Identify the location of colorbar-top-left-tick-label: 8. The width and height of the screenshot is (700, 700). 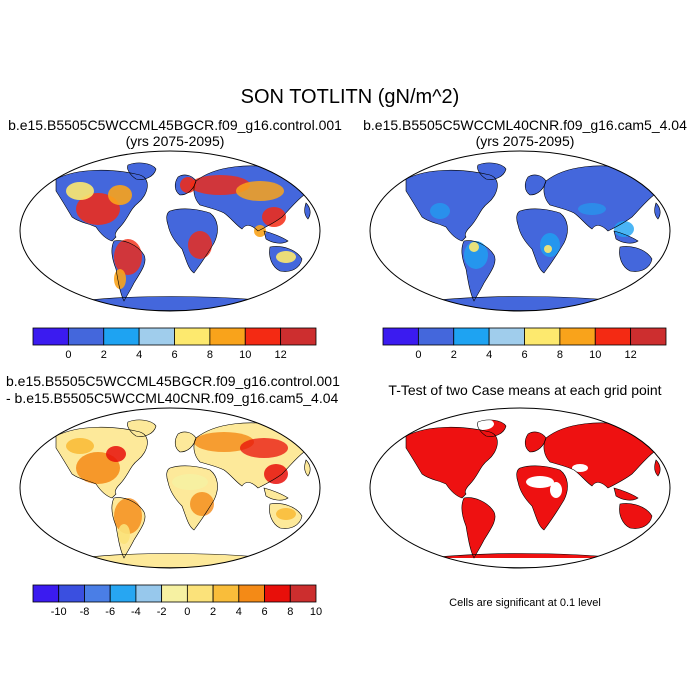
(210, 355).